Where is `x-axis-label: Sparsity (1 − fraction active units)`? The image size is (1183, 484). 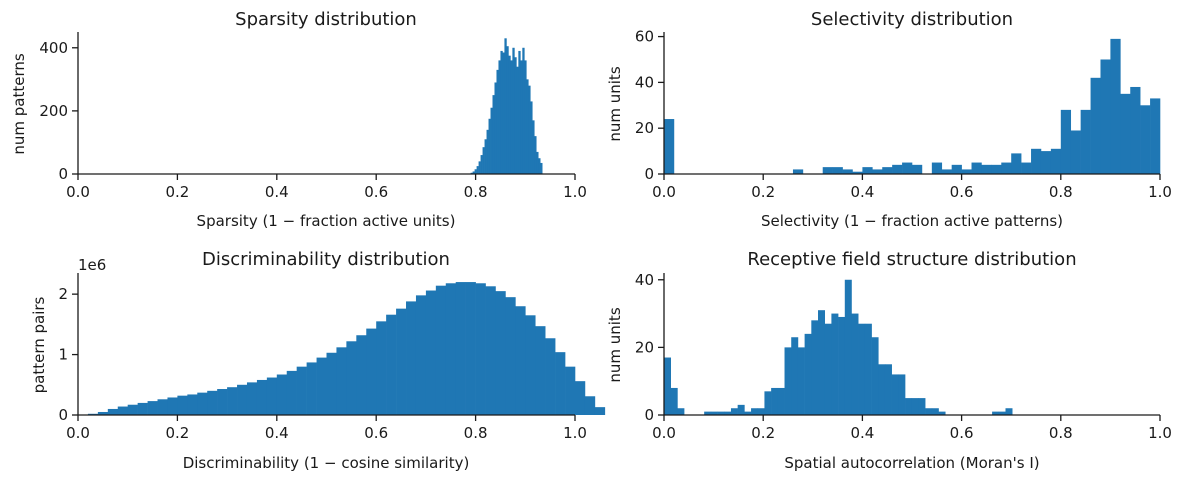 x-axis-label: Sparsity (1 − fraction active units) is located at coordinates (326, 221).